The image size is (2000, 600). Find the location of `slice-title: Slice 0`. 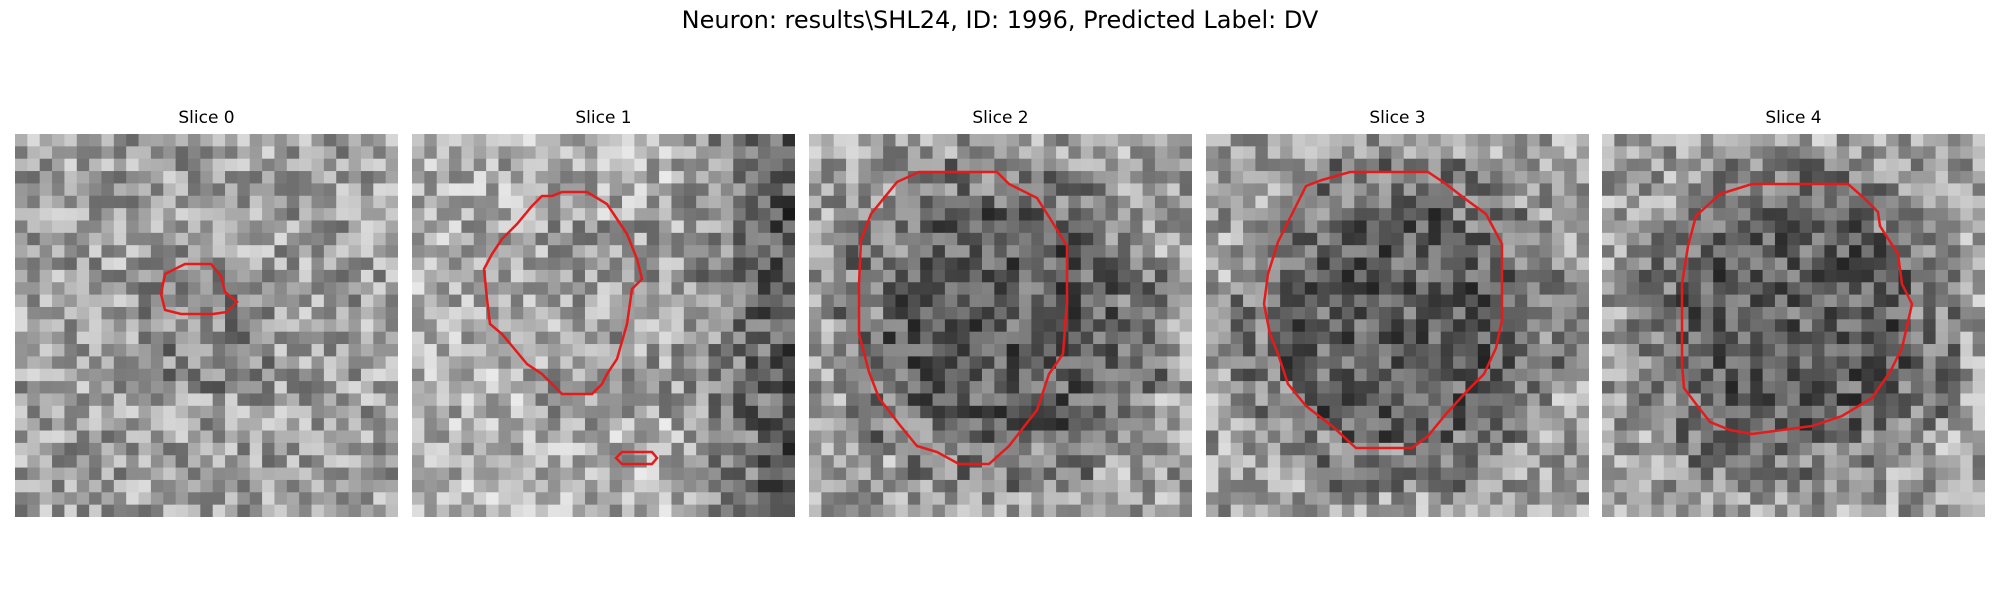

slice-title: Slice 0 is located at coordinates (206, 118).